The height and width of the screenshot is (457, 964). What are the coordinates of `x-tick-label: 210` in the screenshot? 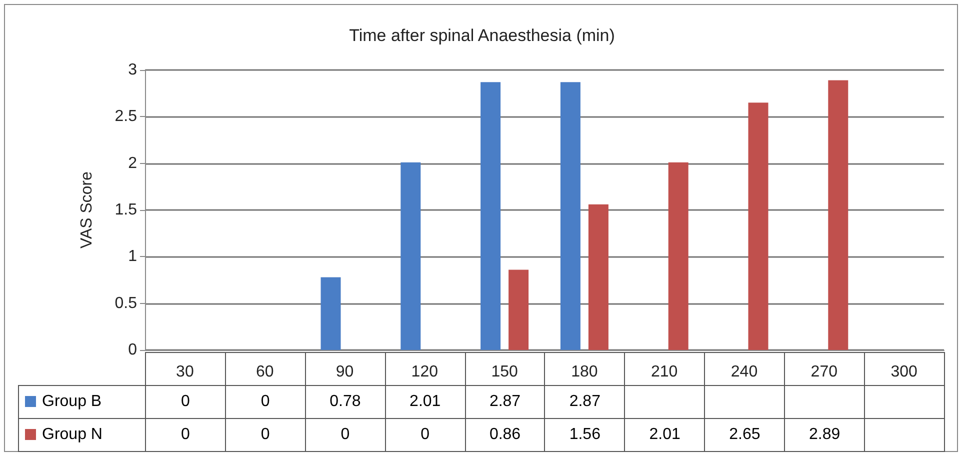 It's located at (664, 372).